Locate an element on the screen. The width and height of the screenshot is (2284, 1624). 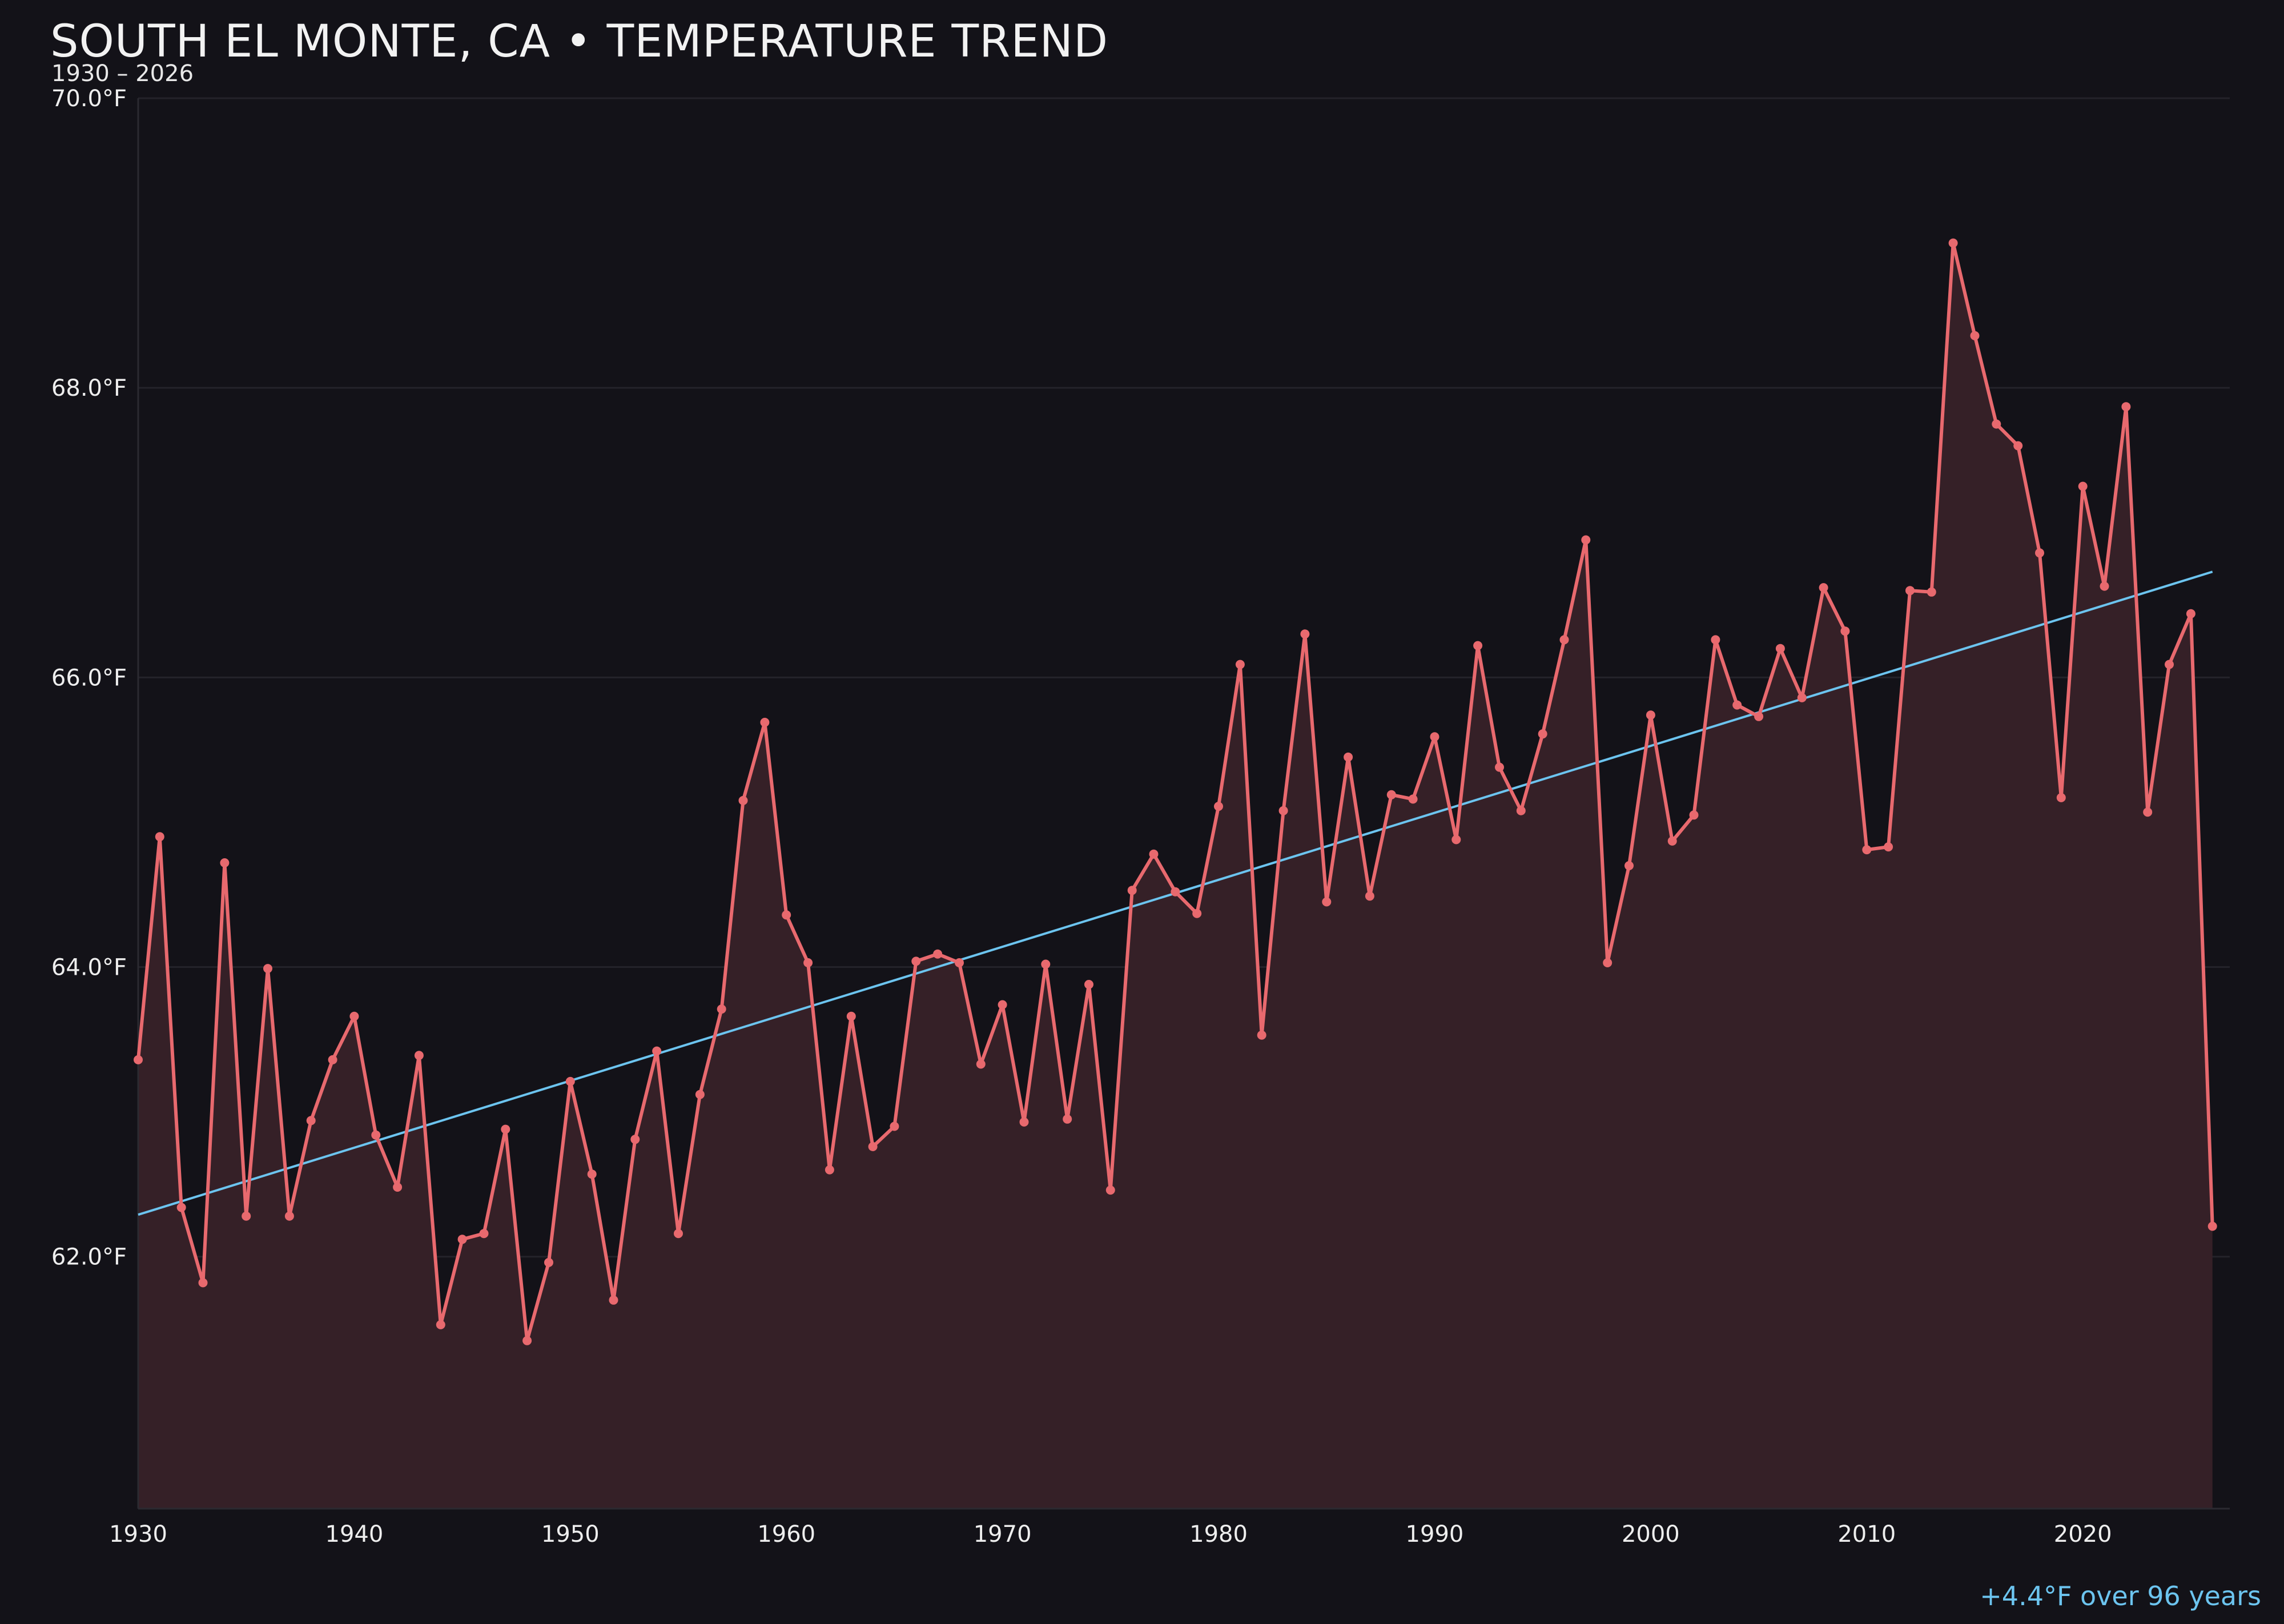
y-tick-labels: 62.0°F 64.0°F 66.0°F 68.0°F 70.0°F is located at coordinates (89, 678).